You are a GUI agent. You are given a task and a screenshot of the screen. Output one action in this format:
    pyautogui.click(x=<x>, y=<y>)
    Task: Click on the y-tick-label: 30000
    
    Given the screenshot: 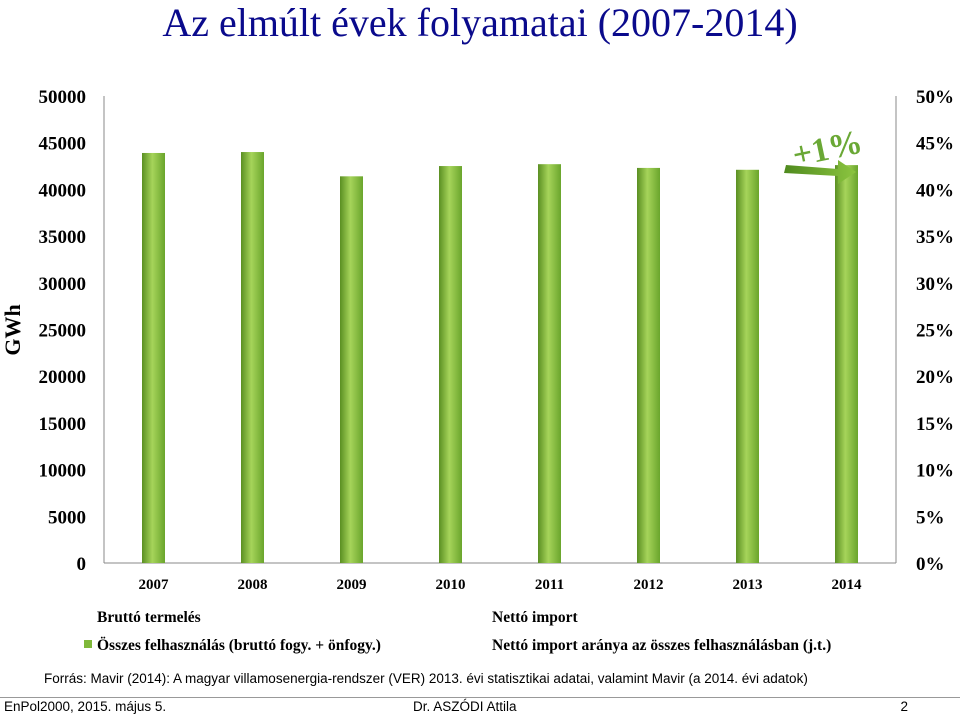 What is the action you would take?
    pyautogui.click(x=63, y=284)
    